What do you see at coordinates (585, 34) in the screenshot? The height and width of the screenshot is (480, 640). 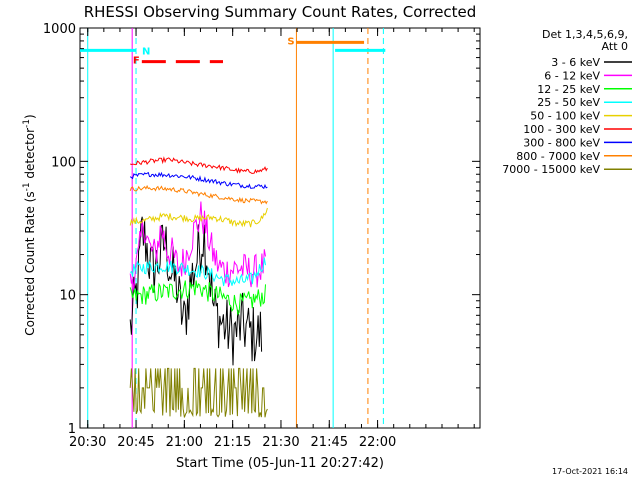 I see `legend-header: Det 1,3,4,5,6,9,` at bounding box center [585, 34].